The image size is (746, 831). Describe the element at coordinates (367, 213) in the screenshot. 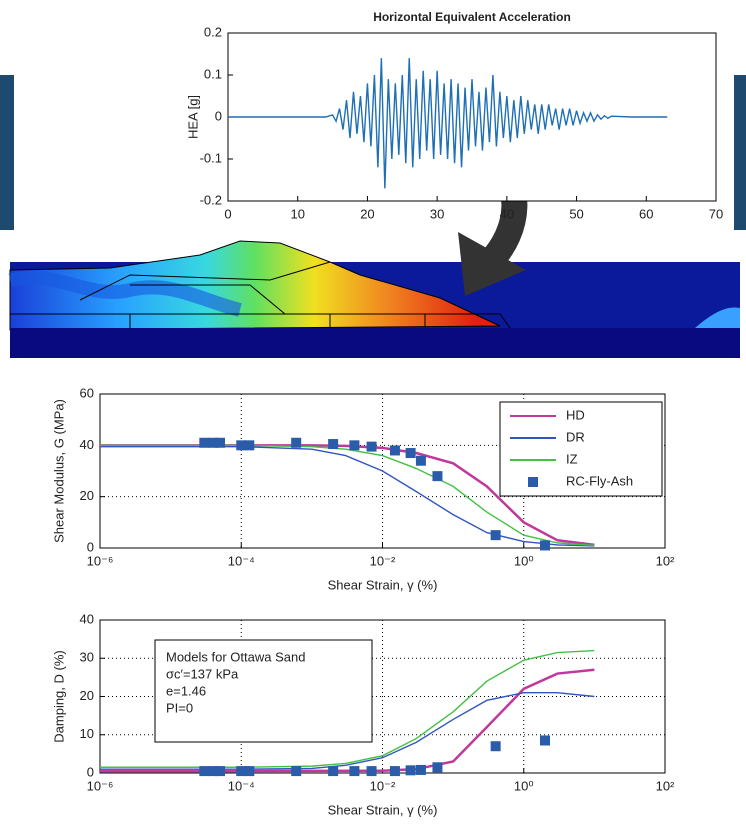

I see `x-tick-label: 20` at that location.